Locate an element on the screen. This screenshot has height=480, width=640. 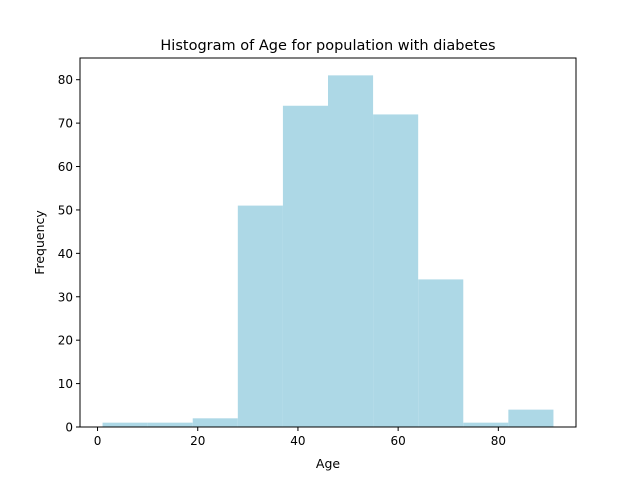
y-tick-label-4: 40 is located at coordinates (65, 254).